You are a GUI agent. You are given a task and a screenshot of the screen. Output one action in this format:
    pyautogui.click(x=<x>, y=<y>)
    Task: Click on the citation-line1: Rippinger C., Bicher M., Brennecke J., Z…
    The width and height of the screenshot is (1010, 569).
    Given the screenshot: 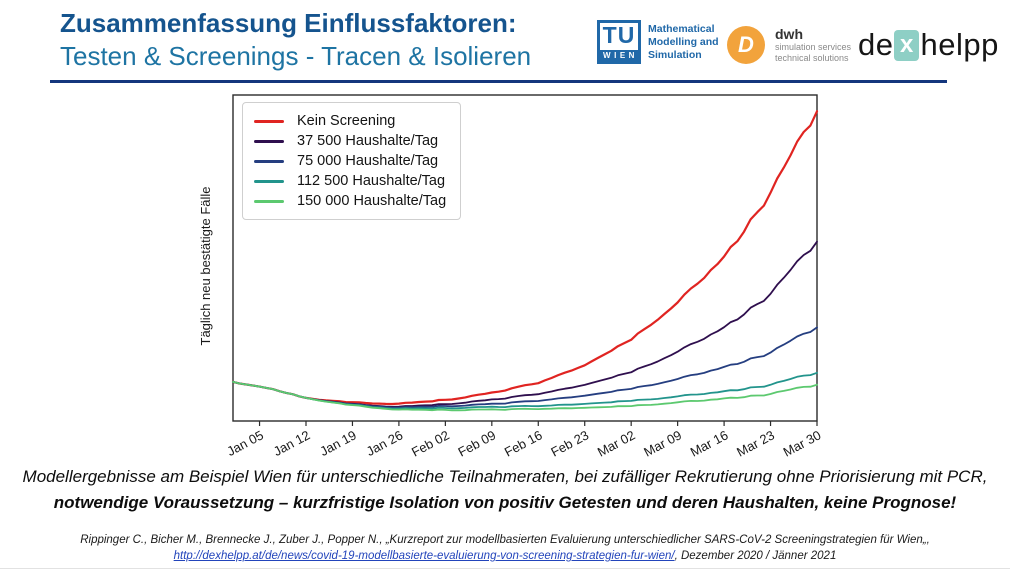 What is the action you would take?
    pyautogui.click(x=505, y=540)
    